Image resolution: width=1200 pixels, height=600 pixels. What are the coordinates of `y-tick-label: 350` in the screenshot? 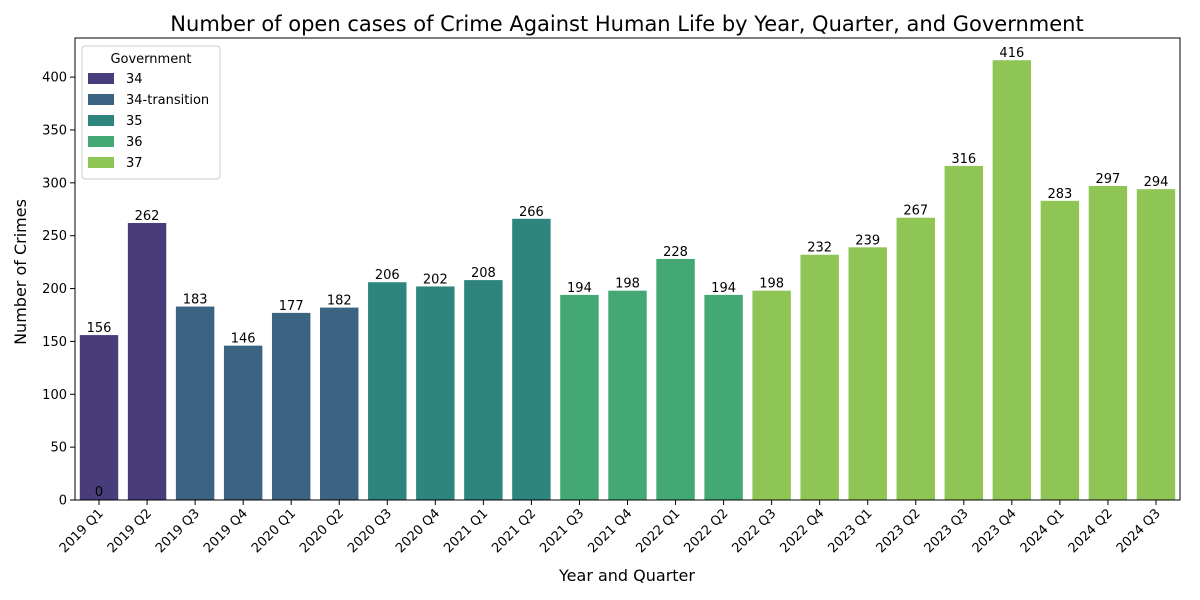 It's located at (54, 130).